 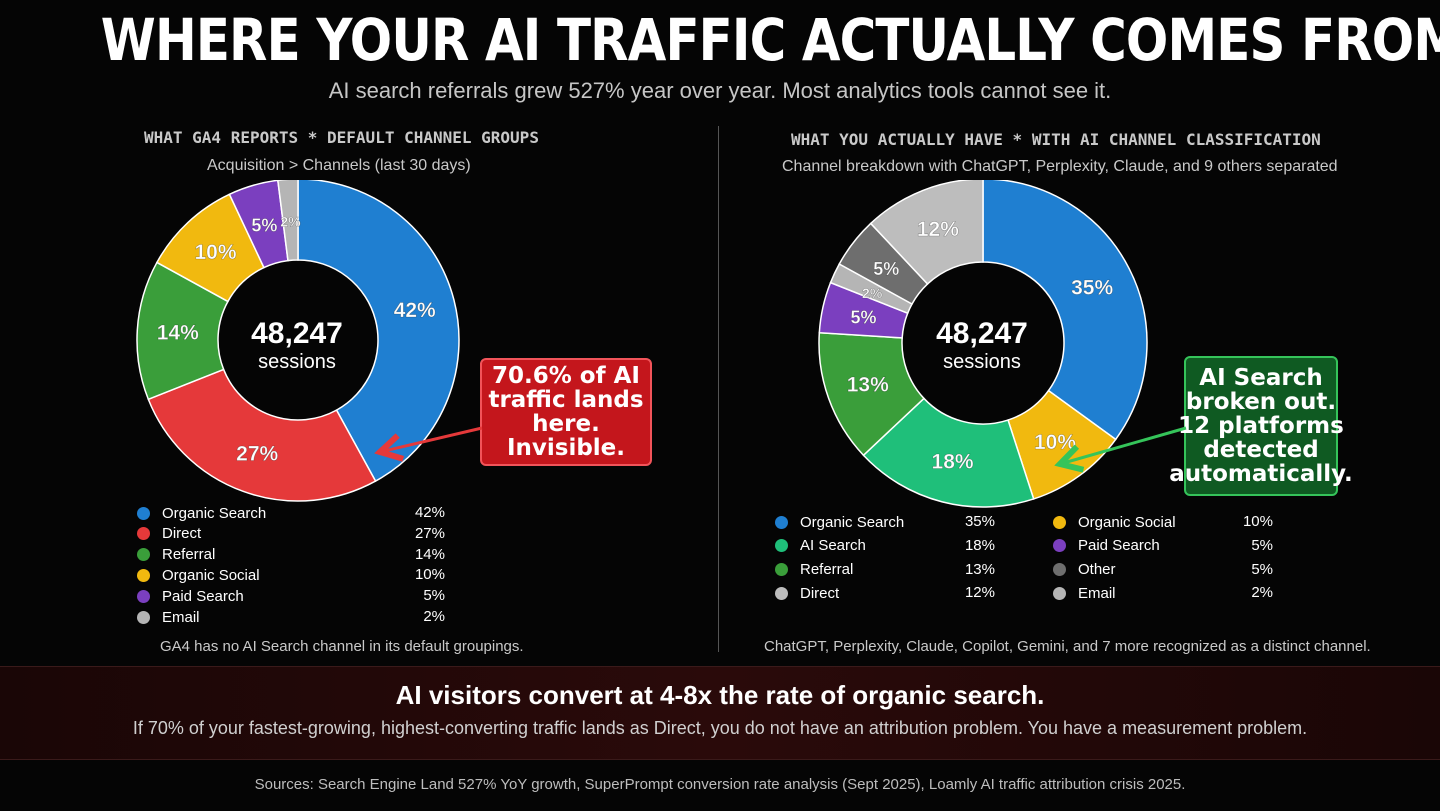 I want to click on right-legend-value-other: 5%, so click(x=1262, y=569).